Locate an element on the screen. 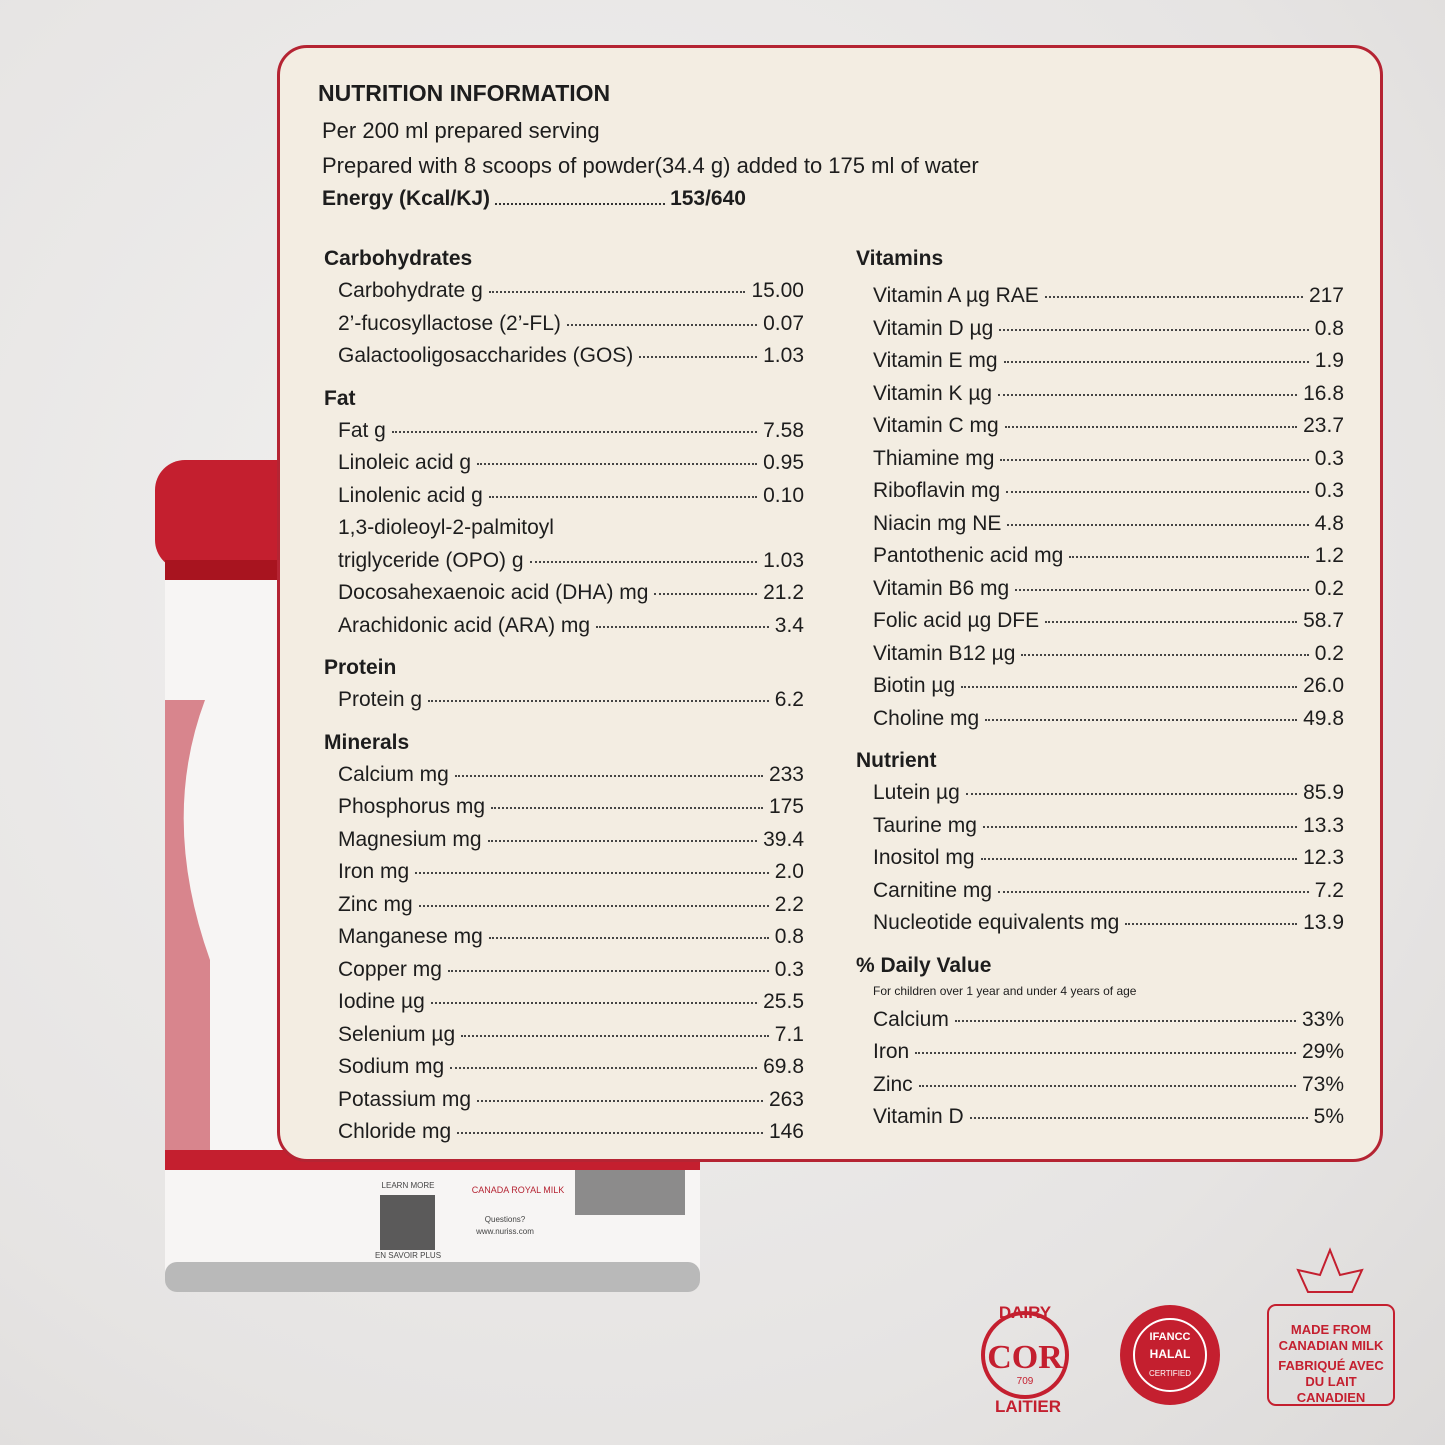 The image size is (1445, 1445). badge-text: LAITIER is located at coordinates (1028, 1406).